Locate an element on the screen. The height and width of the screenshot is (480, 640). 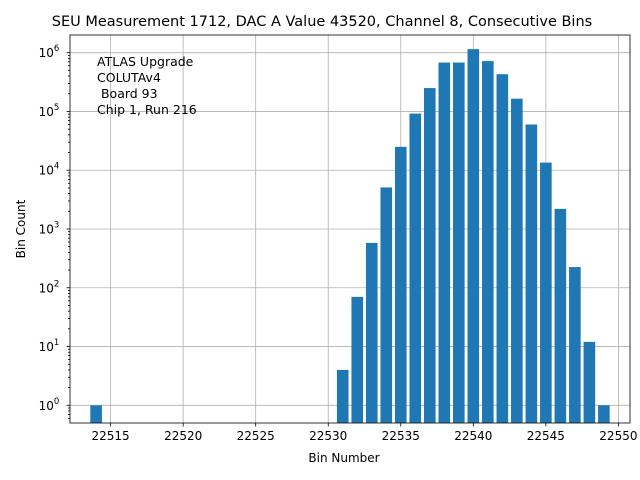
x-axis-ticks: 22515 22520 22525 22530 22535 22540 22545 22550 is located at coordinates (364, 433).